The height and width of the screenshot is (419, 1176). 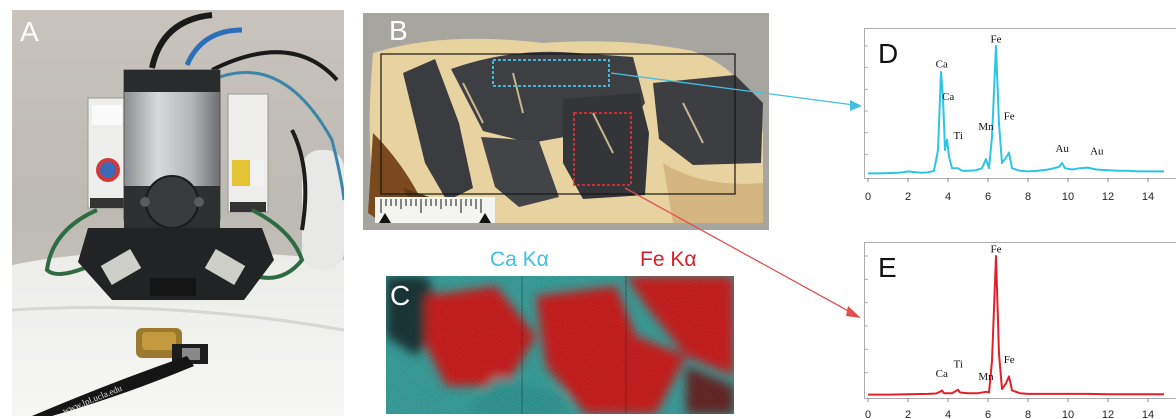 I want to click on spectrum-chart-e: 0 2 4 6 8 10 12 14 Ca Ti Mn Fe Fe, so click(x=1020, y=330).